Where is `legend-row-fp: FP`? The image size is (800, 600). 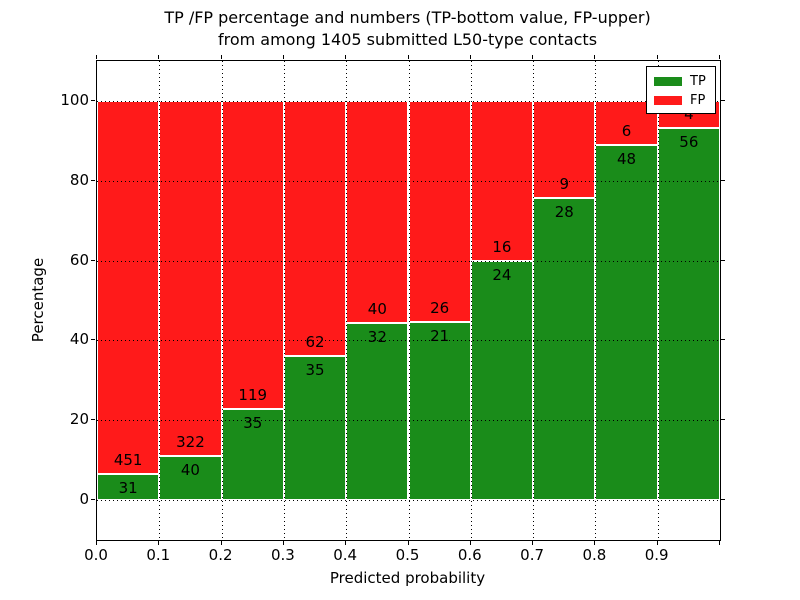 legend-row-fp: FP is located at coordinates (684, 100).